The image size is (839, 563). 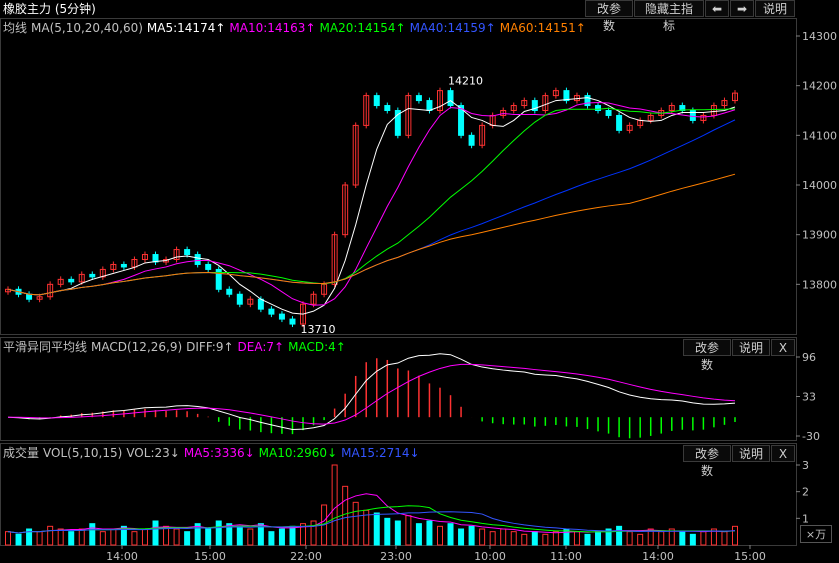 What do you see at coordinates (707, 355) in the screenshot?
I see `macd-params-button: 改参数` at bounding box center [707, 355].